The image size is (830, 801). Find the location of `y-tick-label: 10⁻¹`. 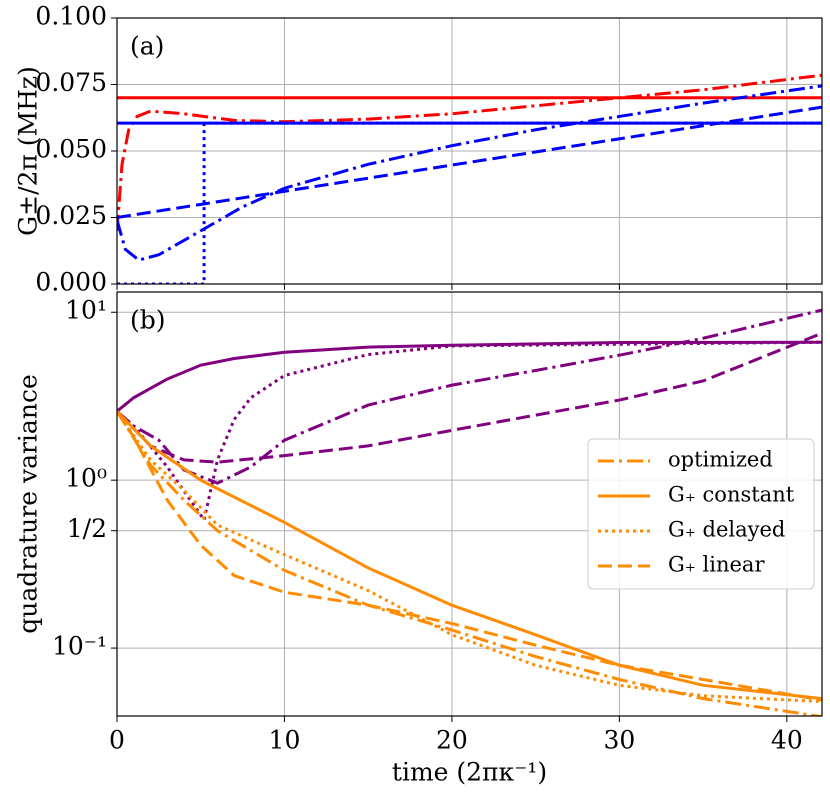

y-tick-label: 10⁻¹ is located at coordinates (79, 646).